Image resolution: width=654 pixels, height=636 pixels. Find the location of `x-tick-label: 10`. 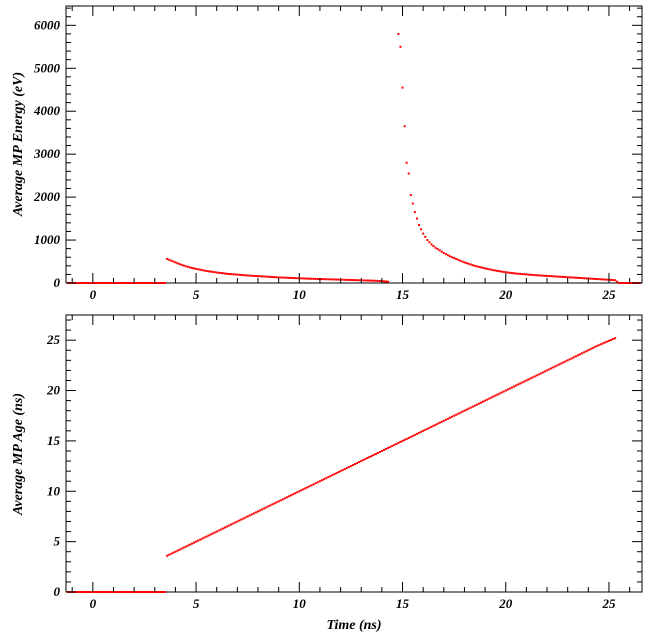

x-tick-label: 10 is located at coordinates (300, 603).